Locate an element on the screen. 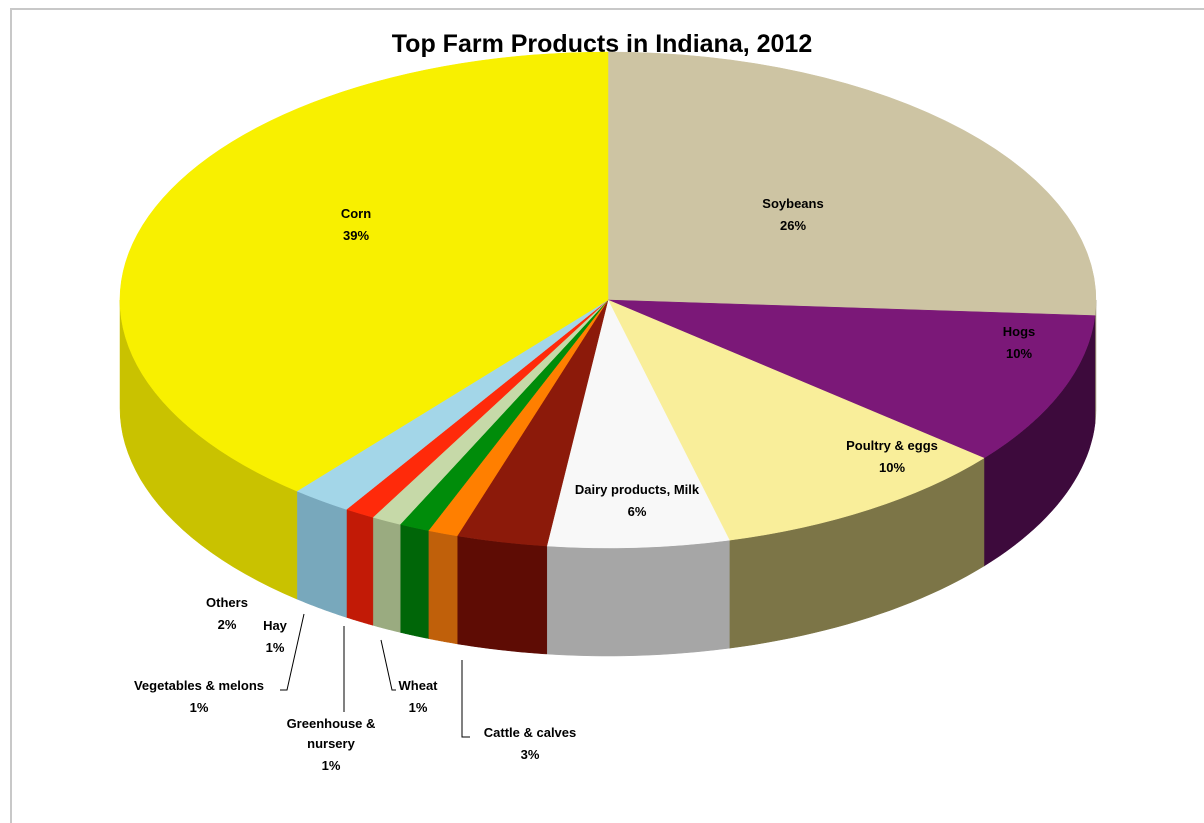 Image resolution: width=1204 pixels, height=823 pixels. slice-label-wheat: Wheat is located at coordinates (419, 685).